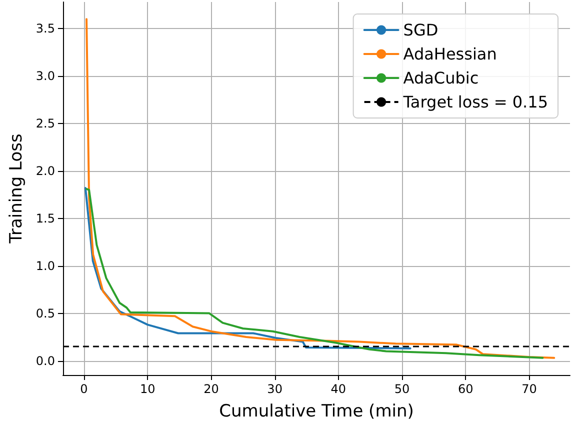 The image size is (572, 427). I want to click on x-axis-title: Cumulative Time (min), so click(316, 412).